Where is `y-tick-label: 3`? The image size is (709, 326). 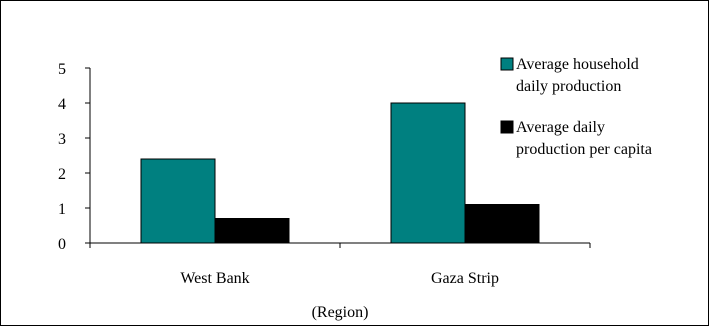 y-tick-label: 3 is located at coordinates (62, 139).